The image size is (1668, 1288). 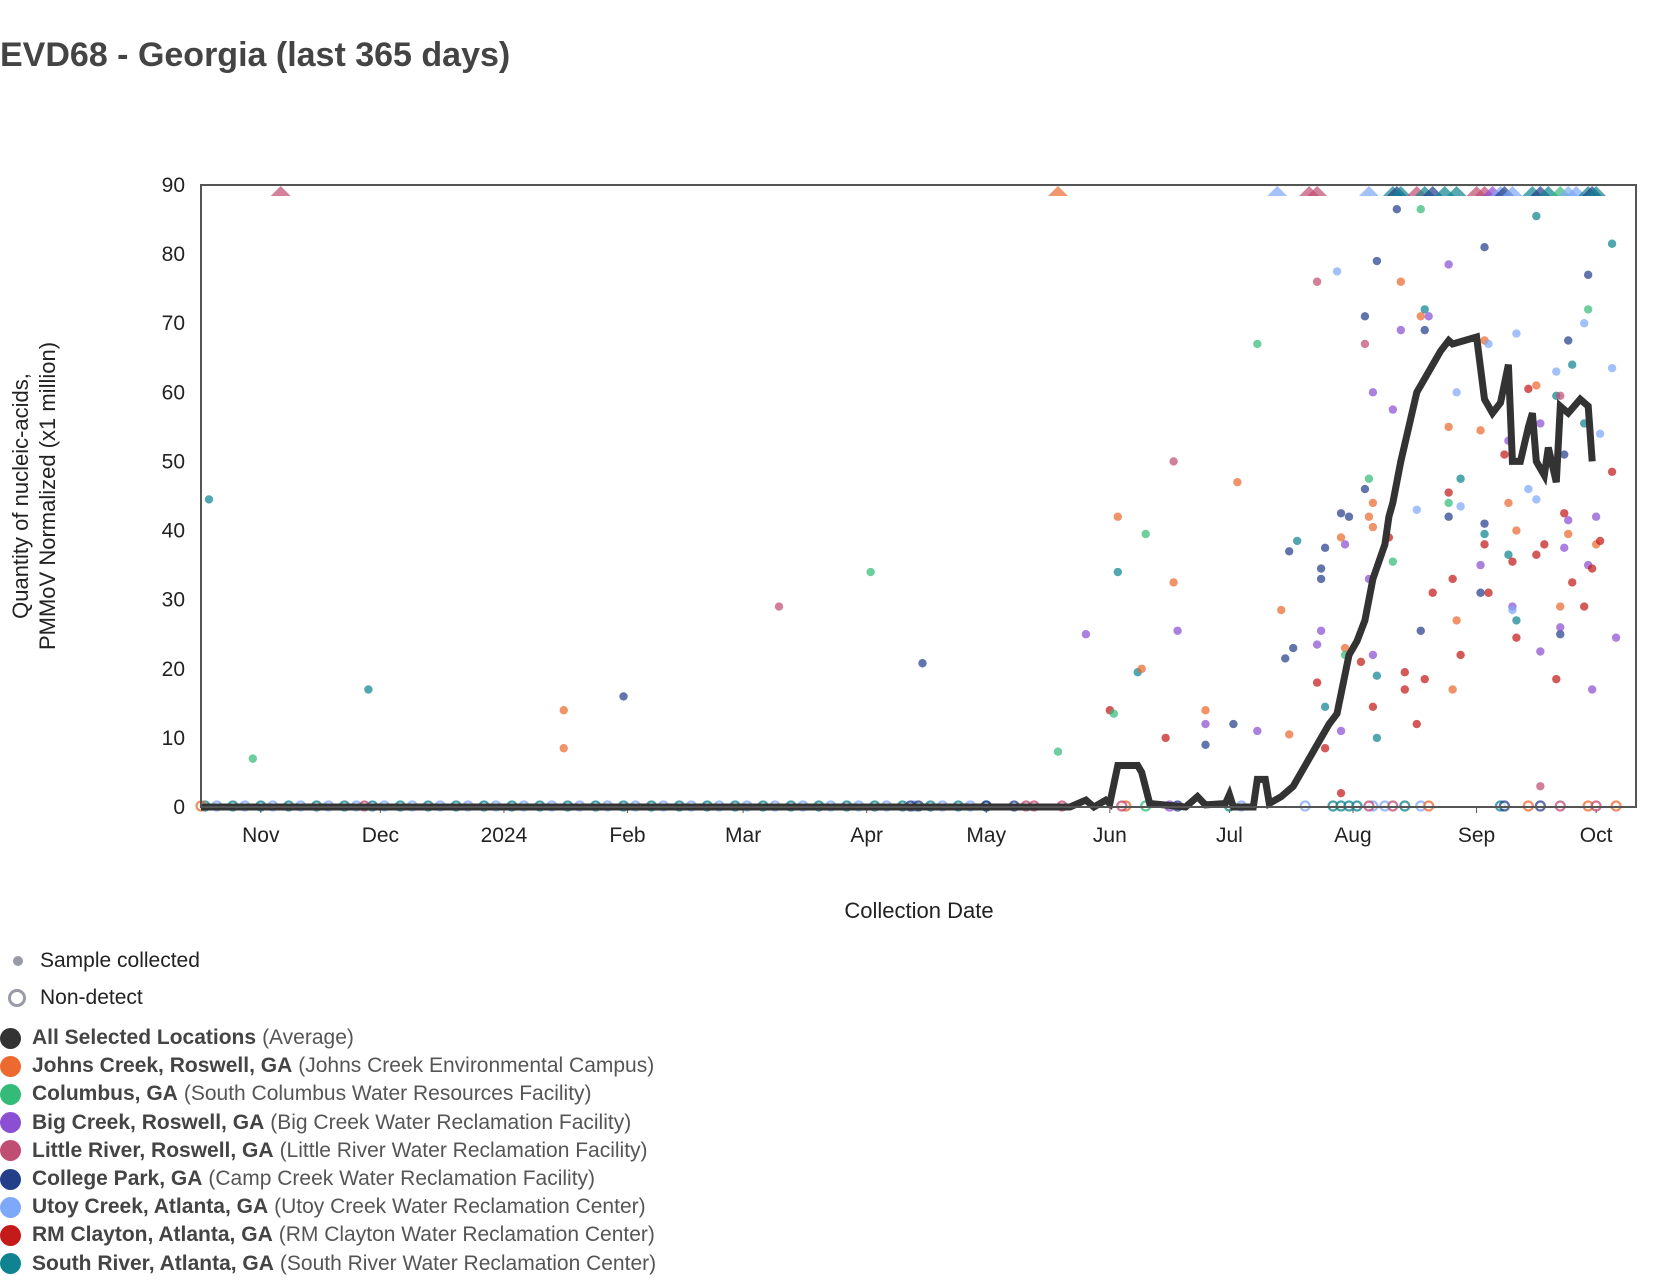 What do you see at coordinates (866, 835) in the screenshot?
I see `x-tick-label: Apr` at bounding box center [866, 835].